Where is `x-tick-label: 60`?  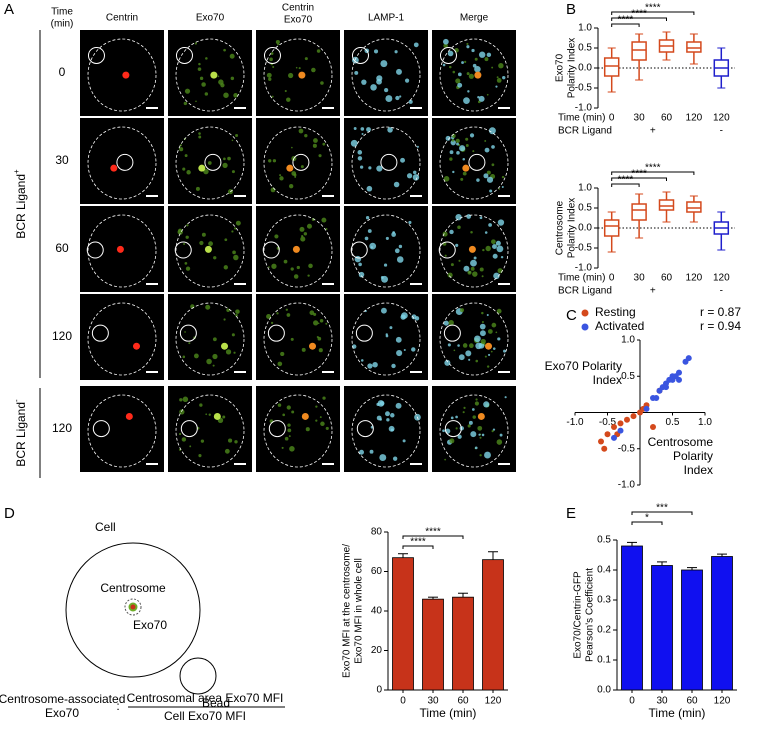
x-tick-label: 60 is located at coordinates (667, 118).